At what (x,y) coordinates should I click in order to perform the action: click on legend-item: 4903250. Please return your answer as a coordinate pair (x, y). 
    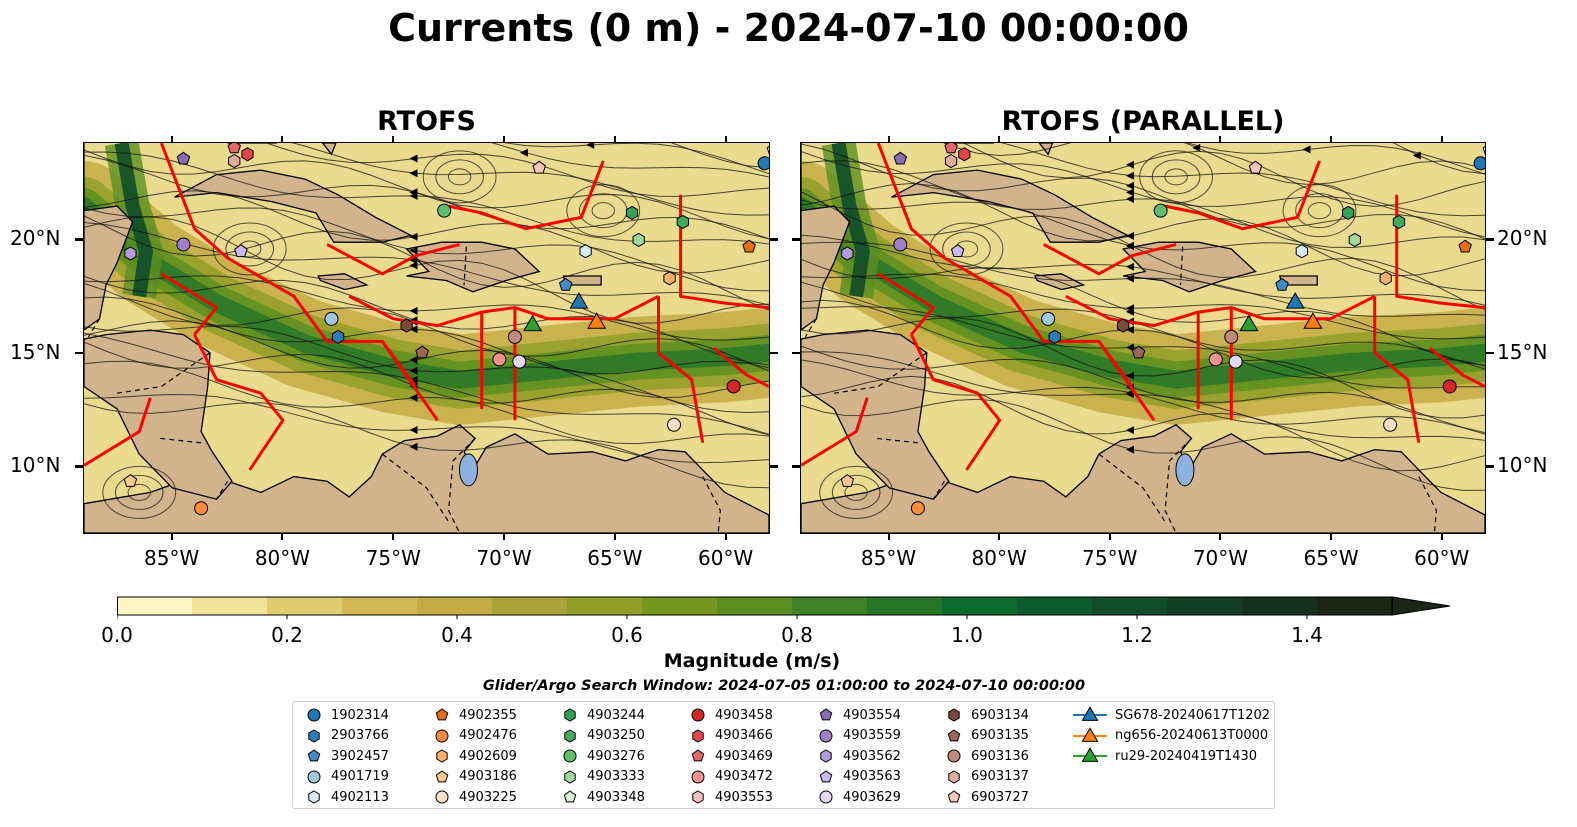
    Looking at the image, I should click on (603, 736).